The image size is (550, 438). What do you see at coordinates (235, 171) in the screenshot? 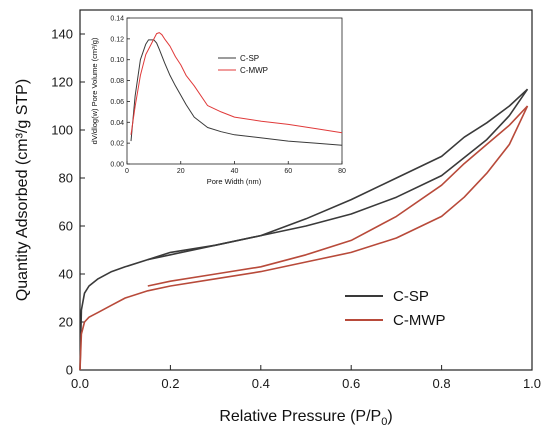
I see `inset-x-tick-label: 40` at bounding box center [235, 171].